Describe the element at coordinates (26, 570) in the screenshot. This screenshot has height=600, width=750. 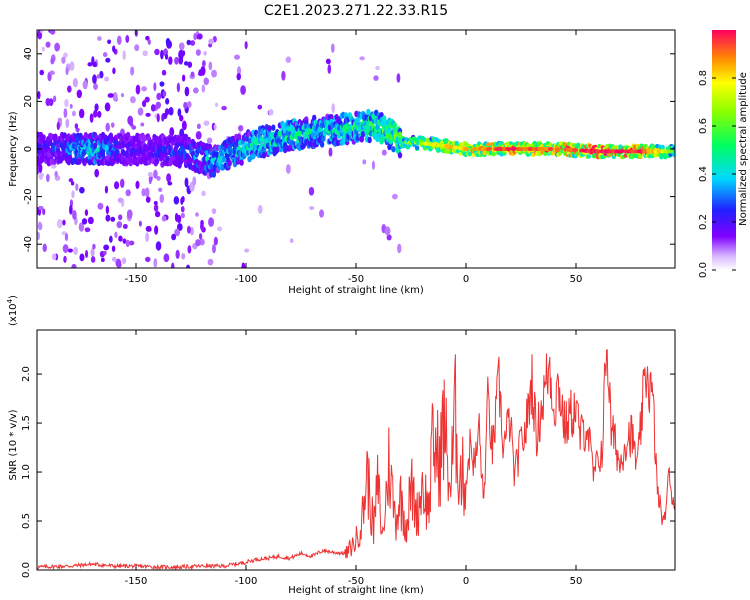
I see `bottom-y-tick-label: 0.0` at that location.